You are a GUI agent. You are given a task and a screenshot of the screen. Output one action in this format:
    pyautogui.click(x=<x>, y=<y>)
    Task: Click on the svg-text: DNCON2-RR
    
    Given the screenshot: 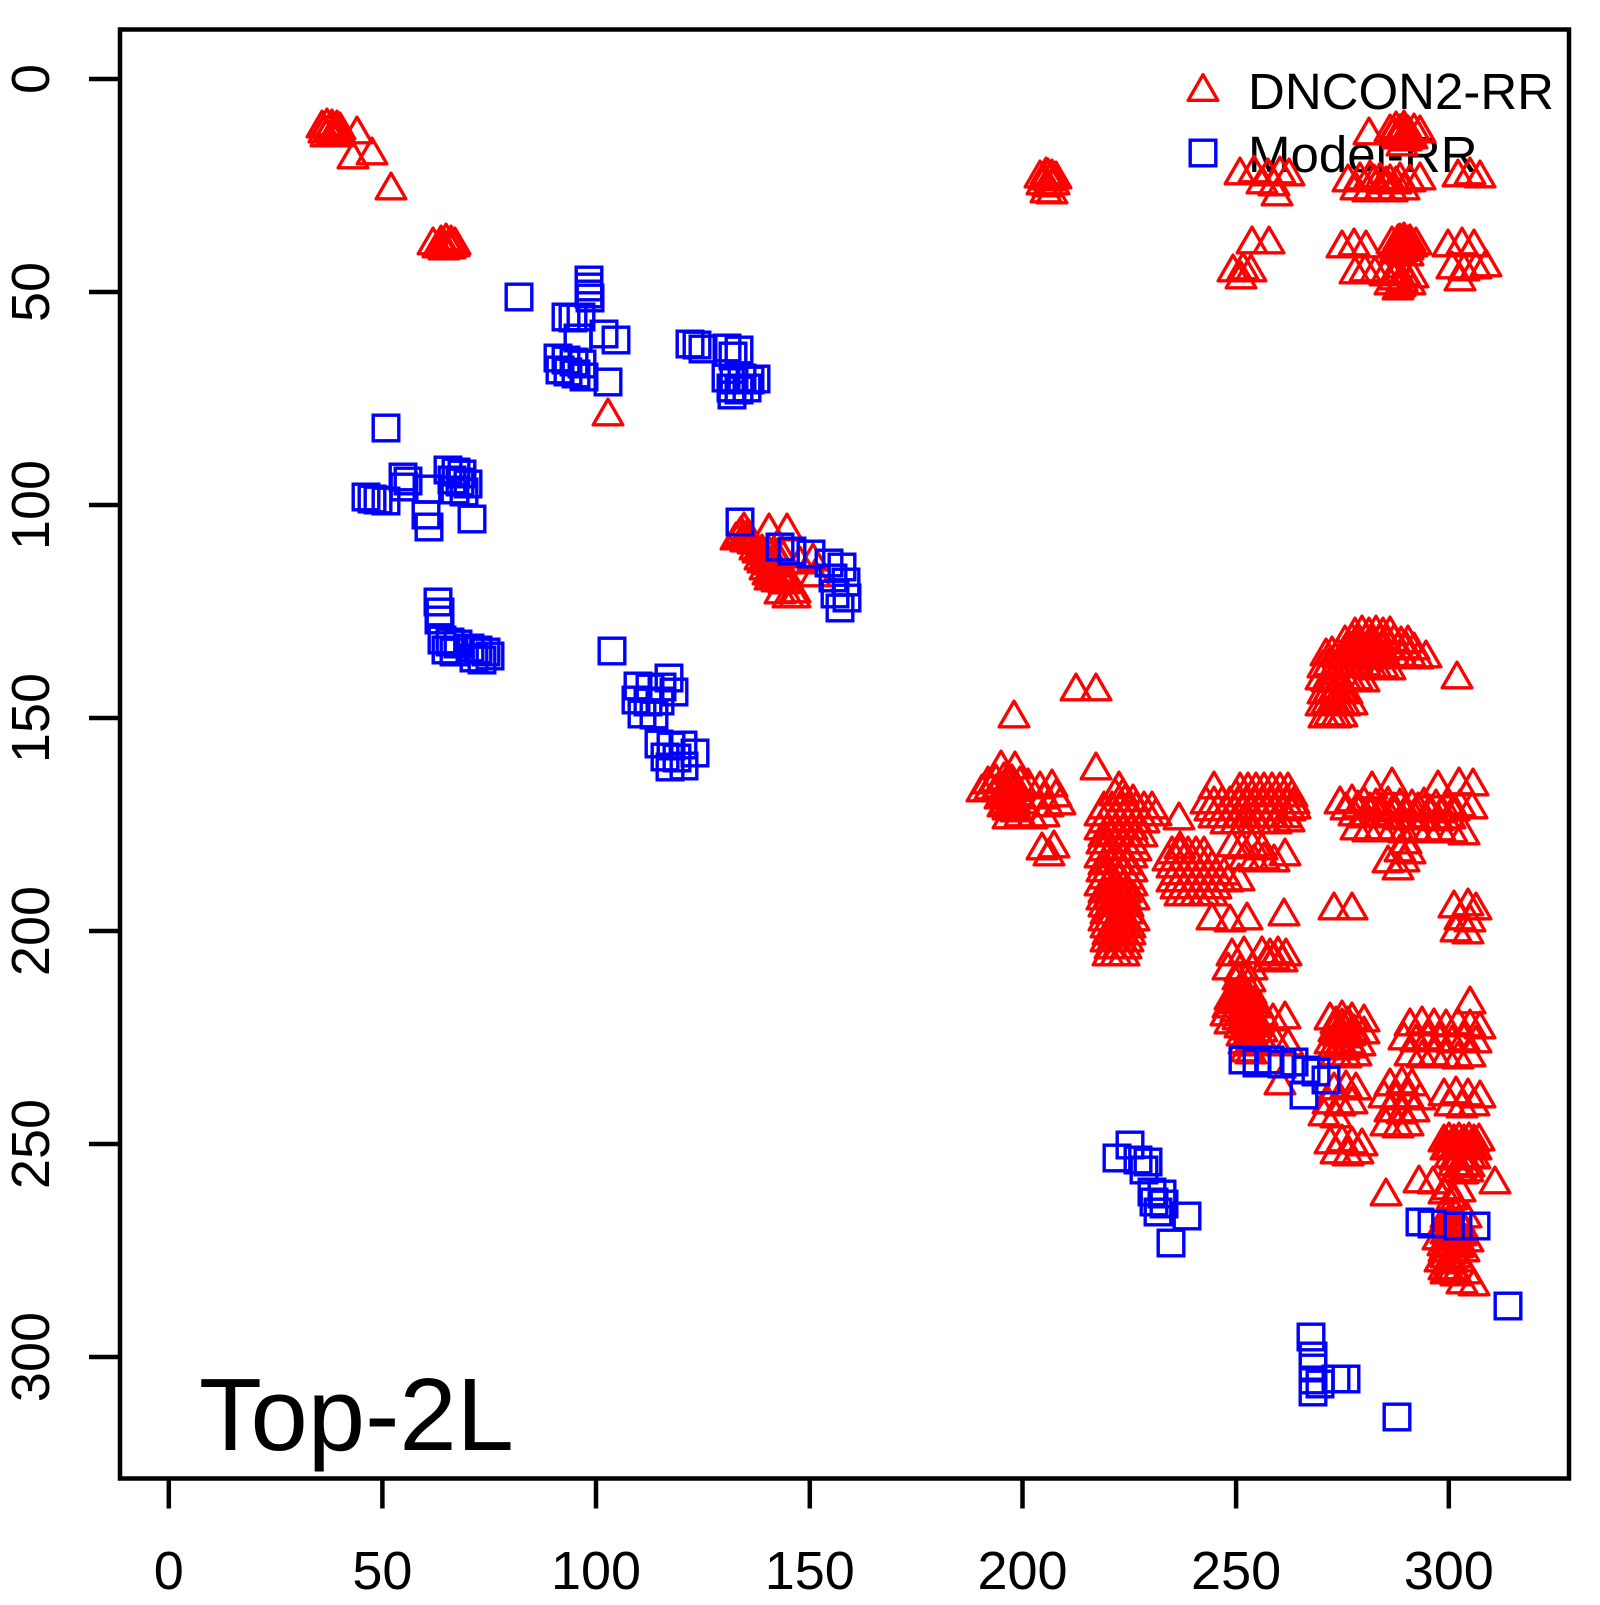 What is the action you would take?
    pyautogui.click(x=1401, y=91)
    